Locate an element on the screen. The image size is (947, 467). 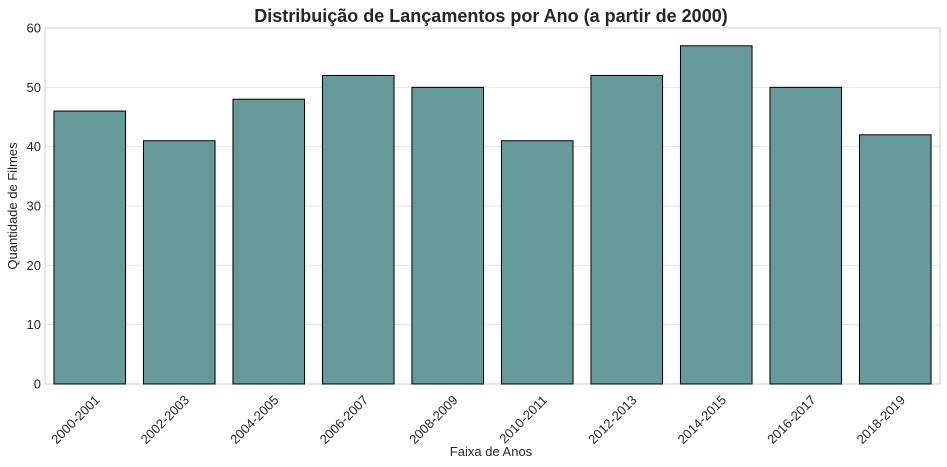
y-tick-label: 20 is located at coordinates (34, 265).